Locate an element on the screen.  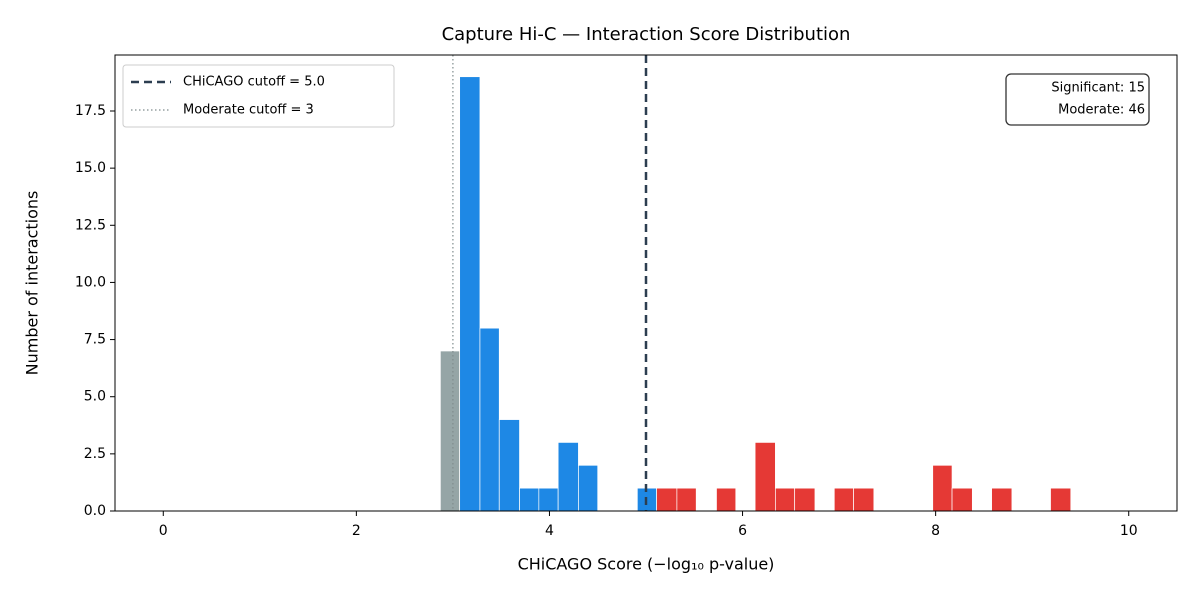
y-tick-label: 12.5 is located at coordinates (90, 225).